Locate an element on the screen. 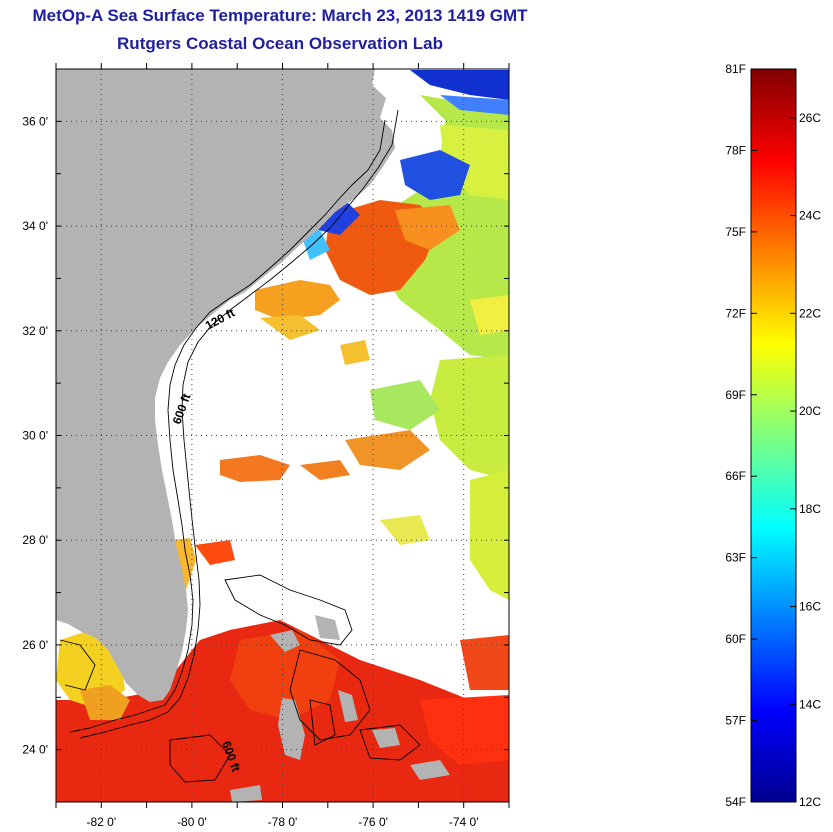 The width and height of the screenshot is (833, 832). colorbar-c-label: 20C is located at coordinates (810, 411).